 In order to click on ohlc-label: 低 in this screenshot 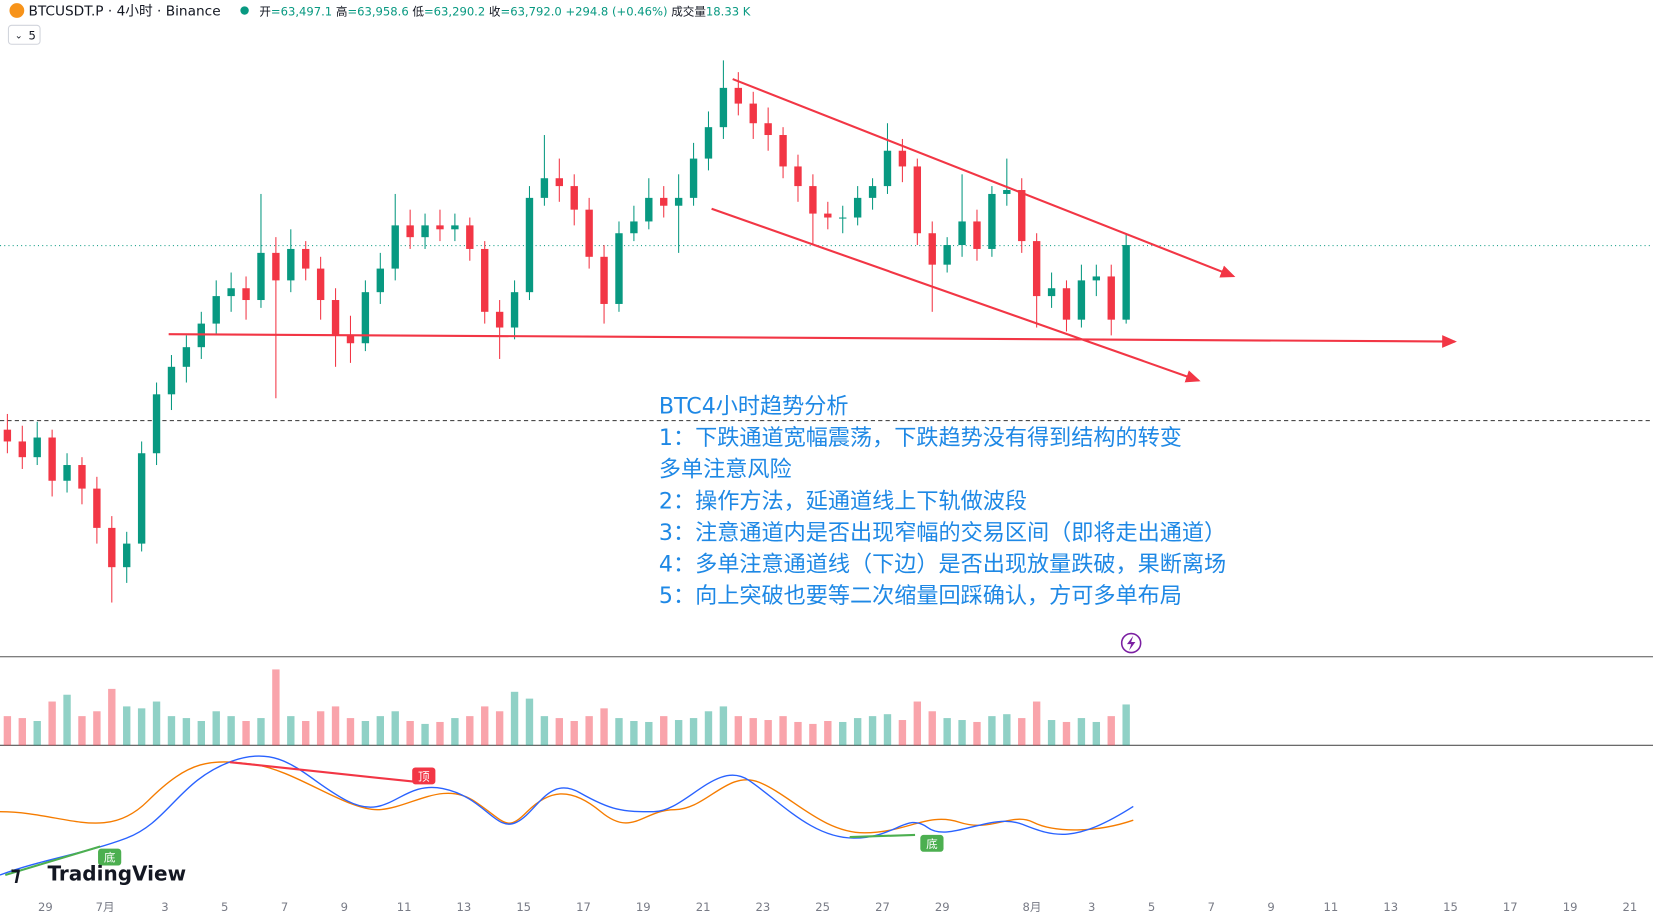, I will do `click(418, 11)`.